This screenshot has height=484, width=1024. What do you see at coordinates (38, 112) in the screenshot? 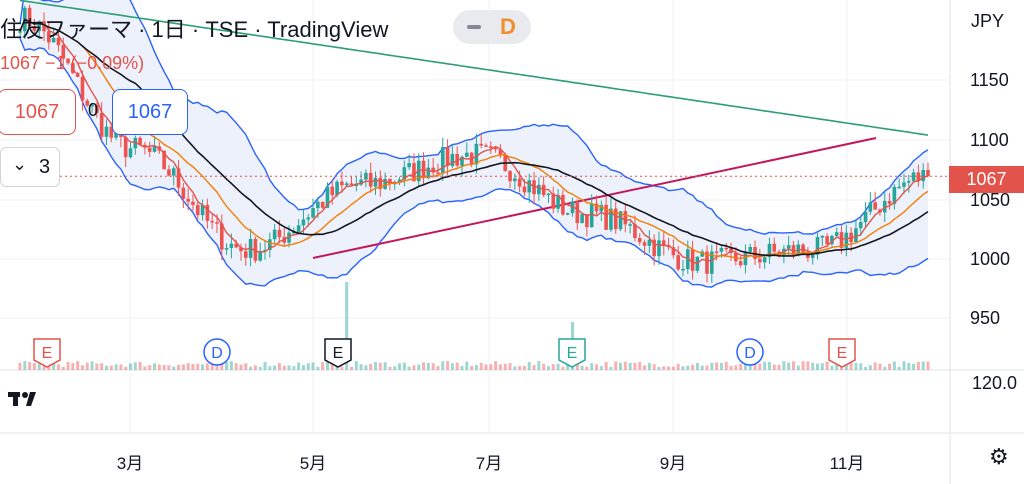
I see `sell-button: 1067` at bounding box center [38, 112].